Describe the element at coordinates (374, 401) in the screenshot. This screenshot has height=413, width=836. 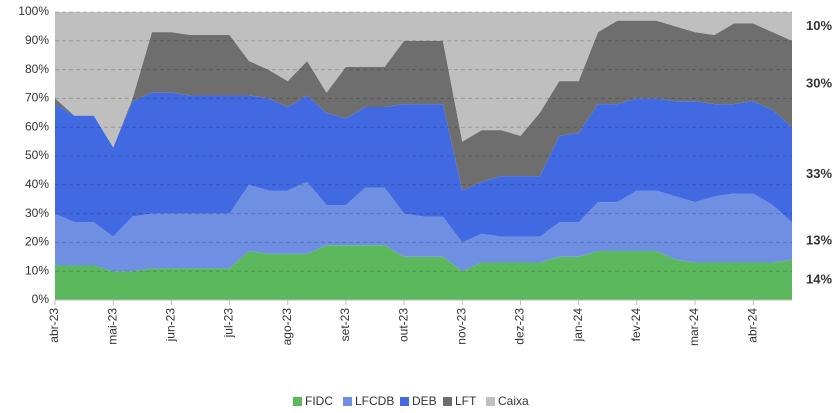
I see `legend-label: LFCDB` at that location.